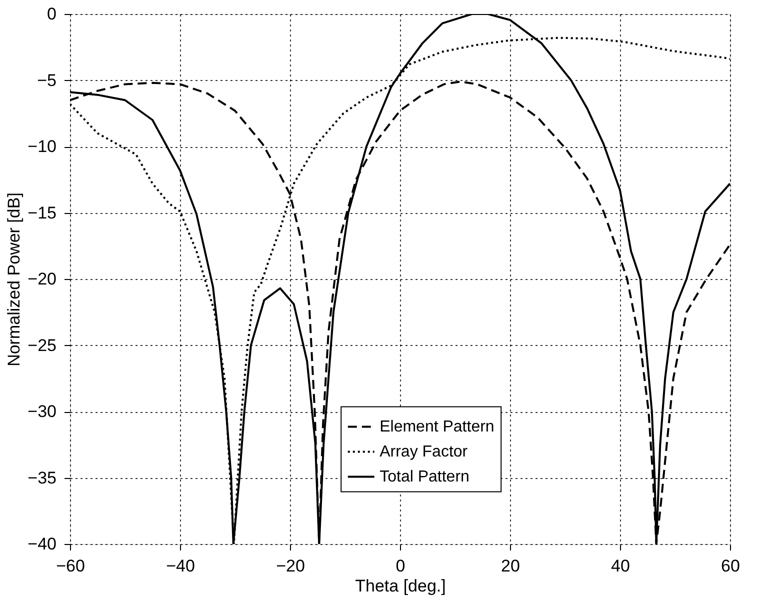 Image resolution: width=773 pixels, height=610 pixels. I want to click on y-tick-label: −20, so click(42, 279).